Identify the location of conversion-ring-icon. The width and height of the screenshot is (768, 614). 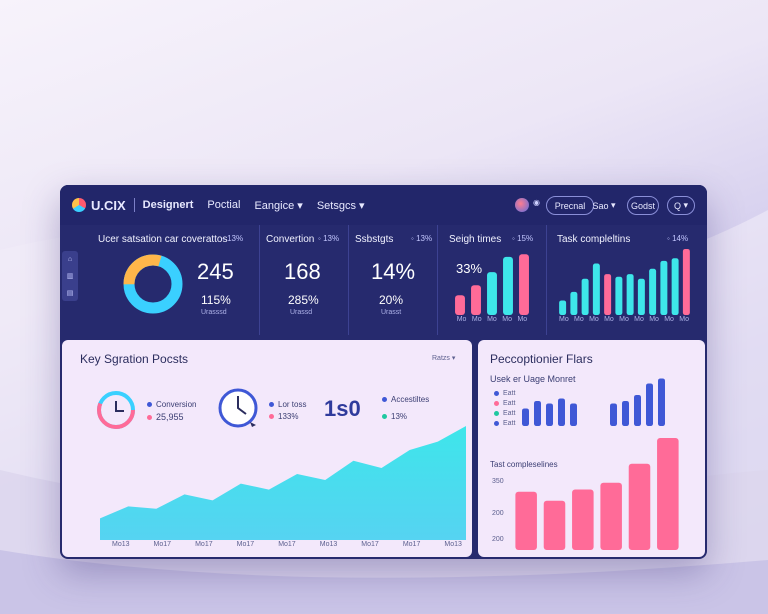
(116, 410).